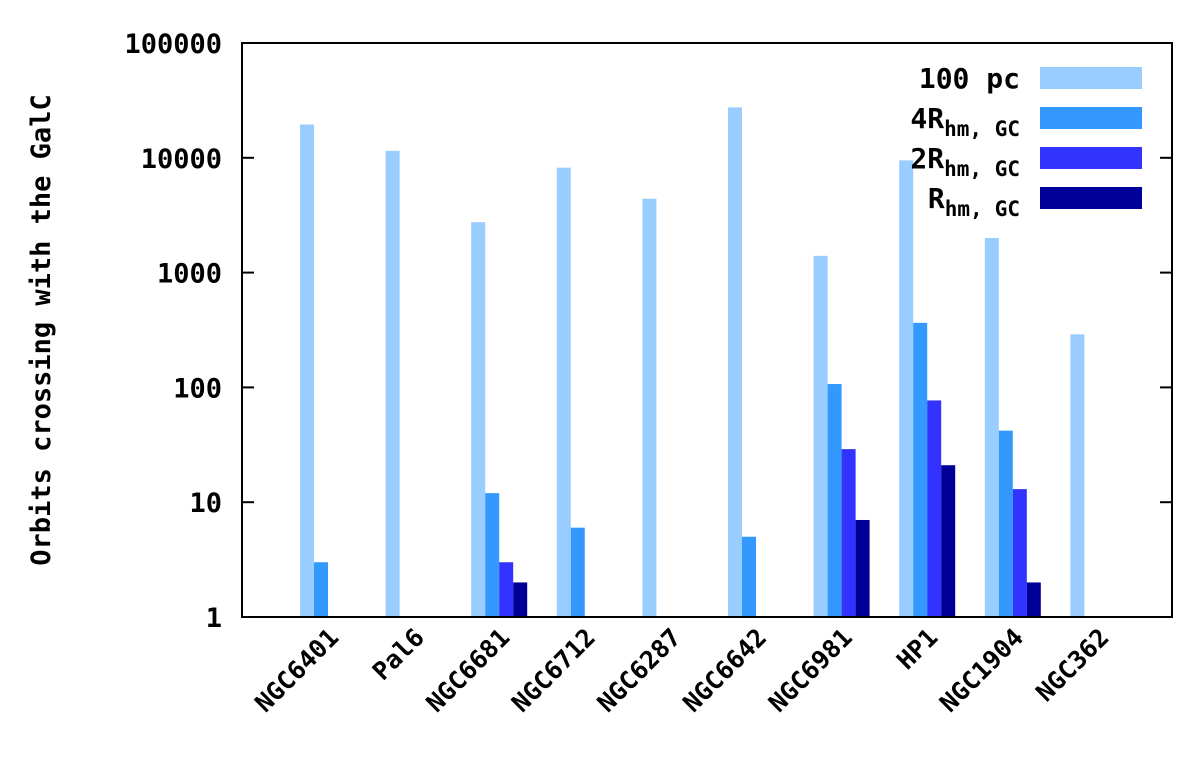 This screenshot has height=780, width=1200. What do you see at coordinates (214, 618) in the screenshot?
I see `y-tick-label: 1` at bounding box center [214, 618].